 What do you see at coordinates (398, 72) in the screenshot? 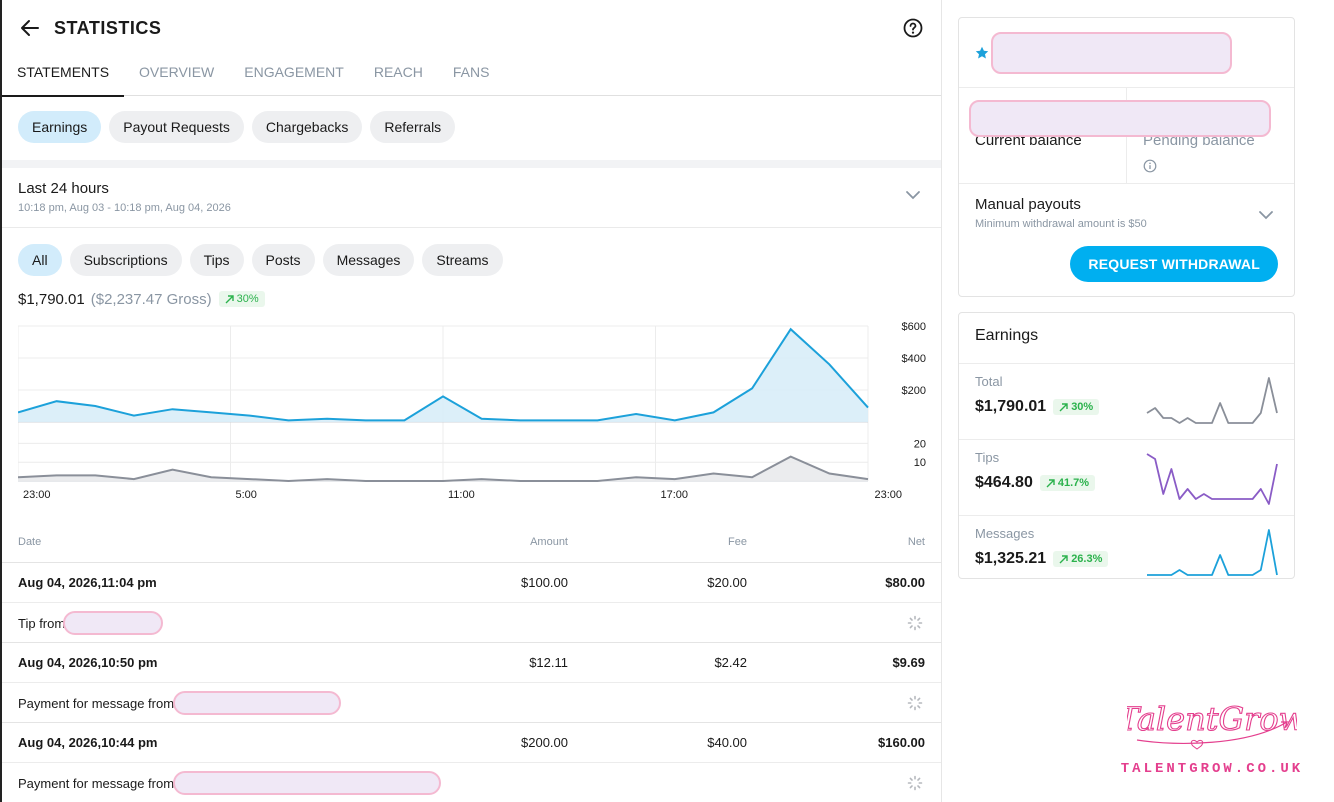
I see `tab-reach: REACH` at bounding box center [398, 72].